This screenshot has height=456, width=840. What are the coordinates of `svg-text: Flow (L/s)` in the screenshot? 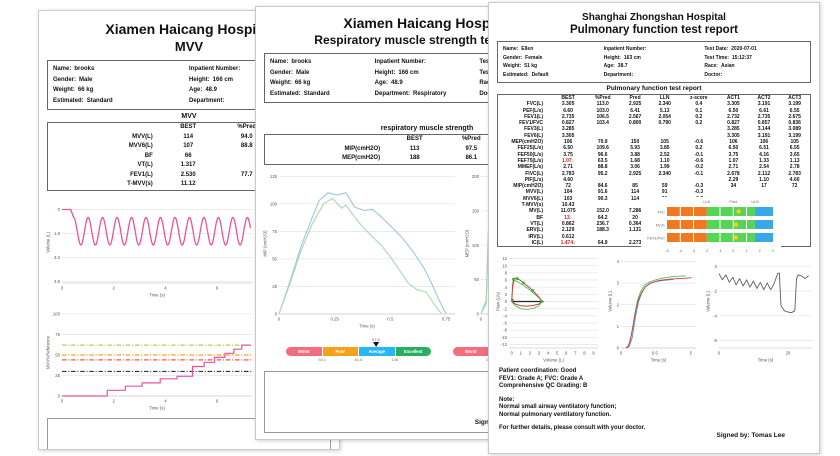 It's located at (498, 301).